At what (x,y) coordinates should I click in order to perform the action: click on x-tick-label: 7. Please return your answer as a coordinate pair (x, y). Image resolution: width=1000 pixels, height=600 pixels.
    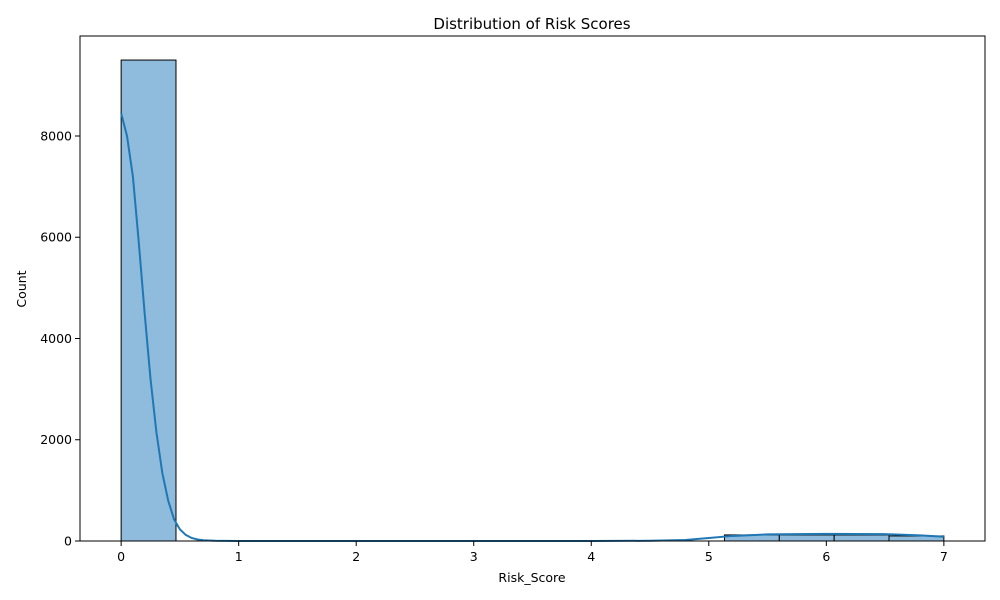
    Looking at the image, I should click on (944, 556).